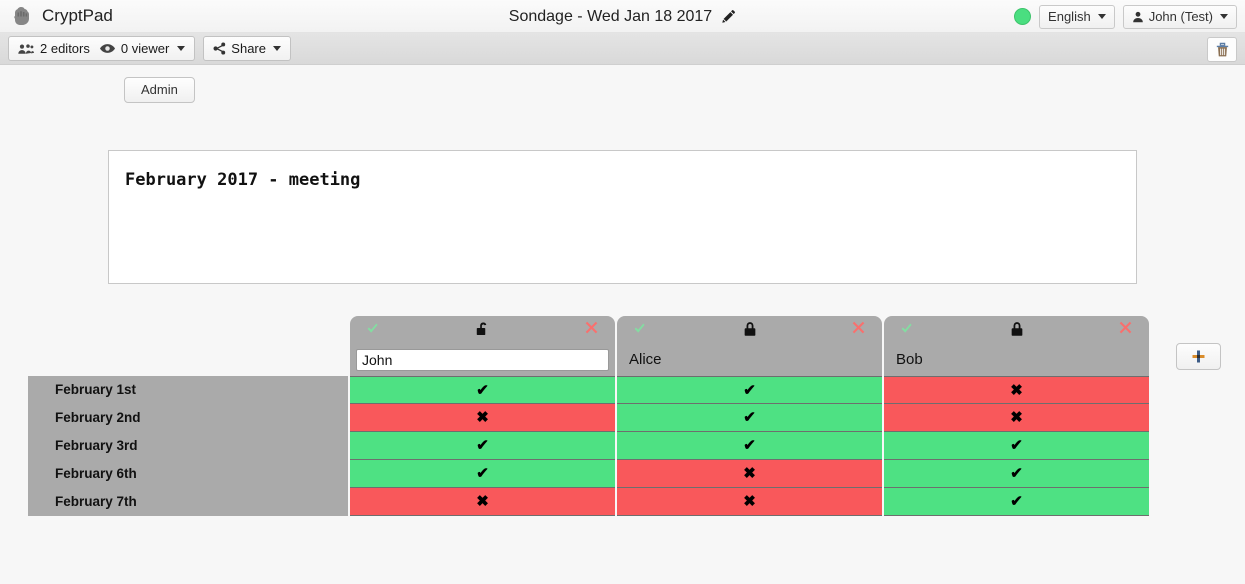 The image size is (1245, 584). I want to click on poll-column: ✔ ✖ ✔ ✔ ✖, so click(482, 416).